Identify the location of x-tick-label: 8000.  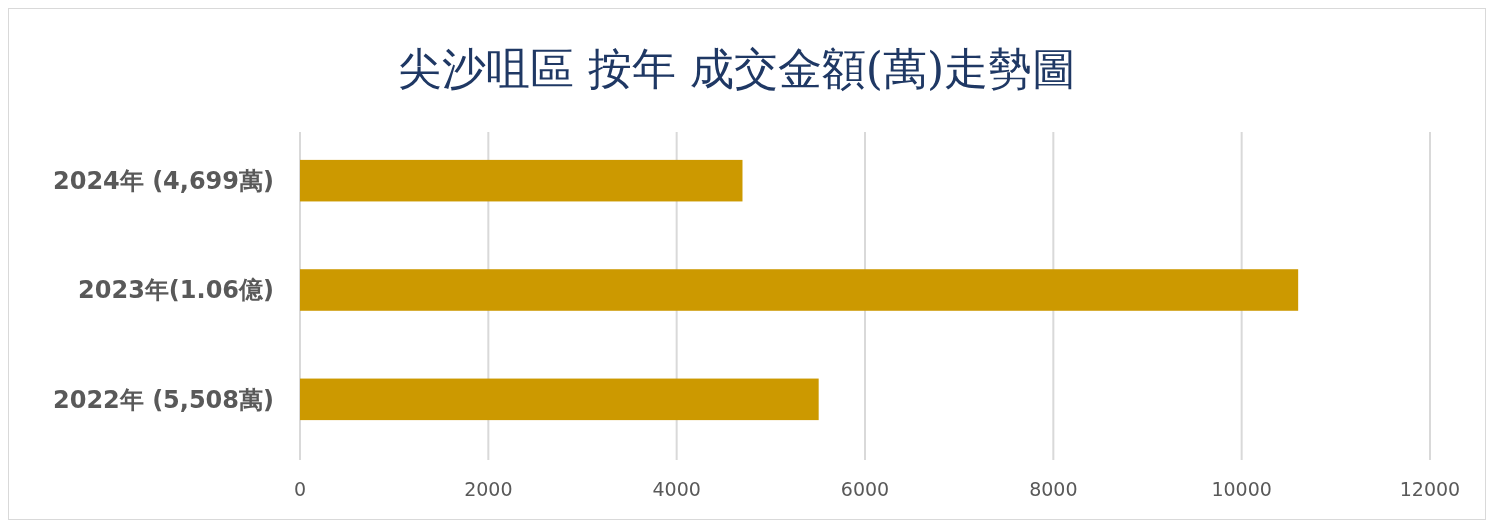
(1053, 489).